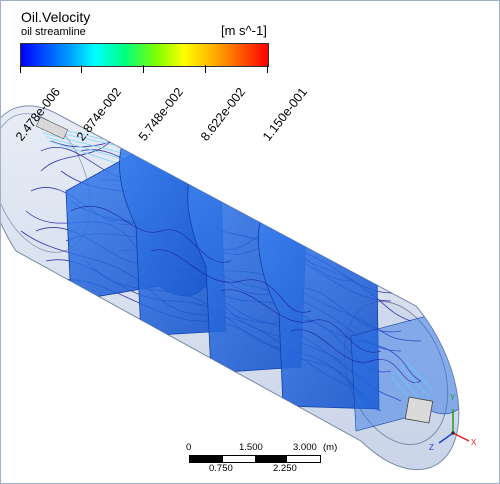 The height and width of the screenshot is (484, 500). I want to click on scale-label: 1.500, so click(251, 447).